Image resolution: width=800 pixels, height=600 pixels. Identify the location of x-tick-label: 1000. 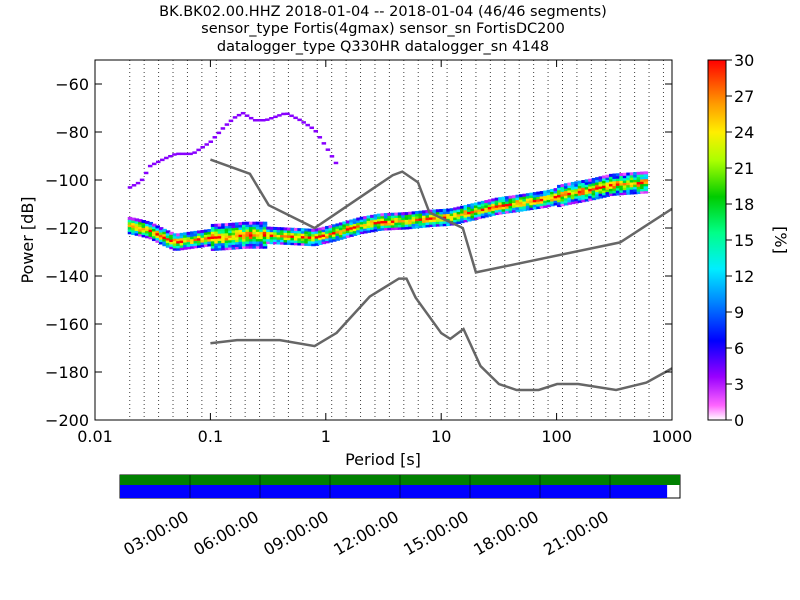
(672, 436).